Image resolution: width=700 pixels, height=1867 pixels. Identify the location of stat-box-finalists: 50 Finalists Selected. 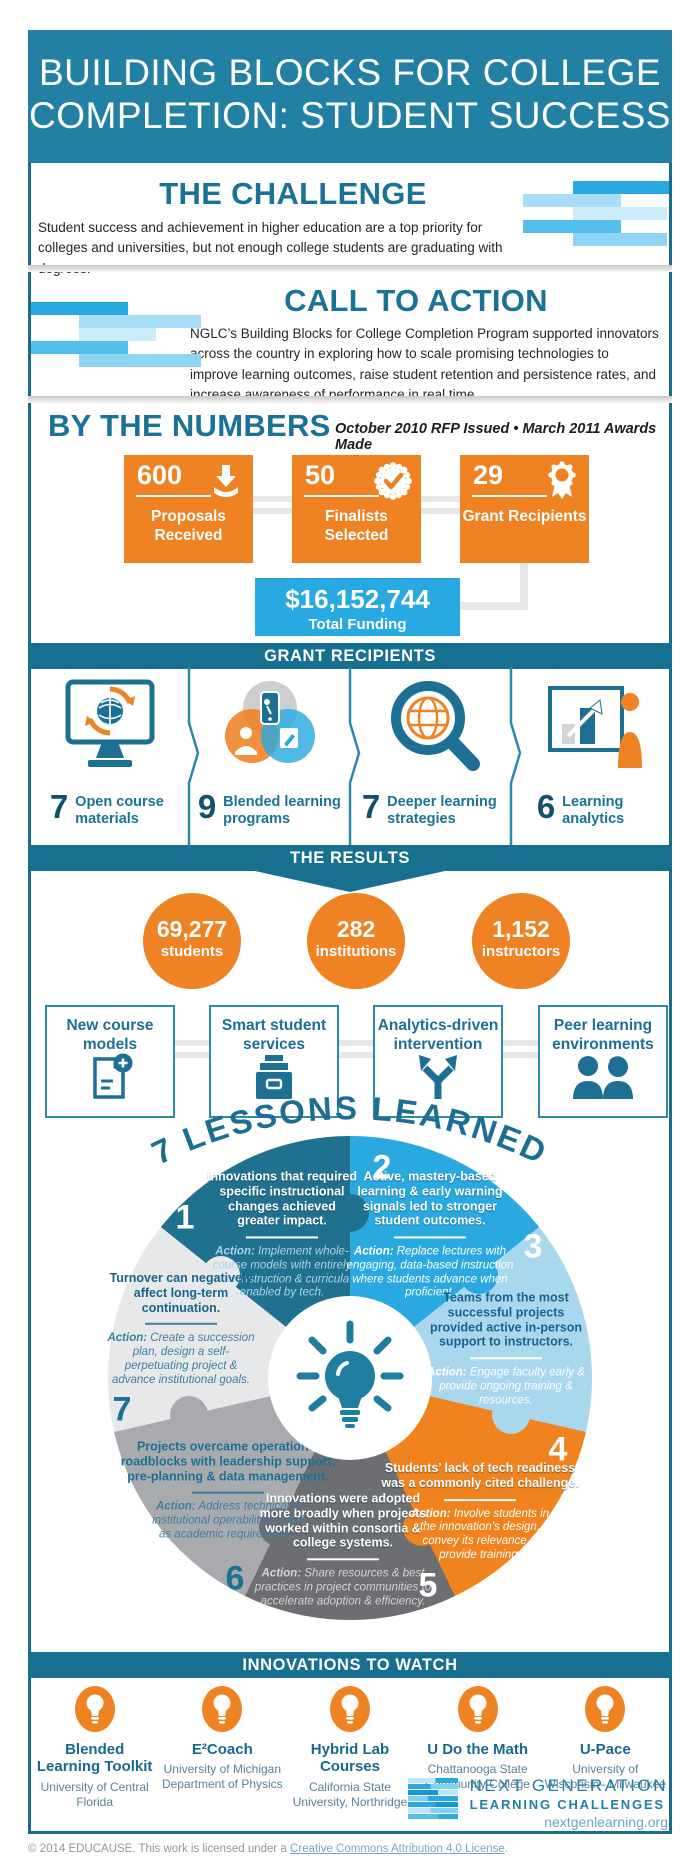
(356, 509).